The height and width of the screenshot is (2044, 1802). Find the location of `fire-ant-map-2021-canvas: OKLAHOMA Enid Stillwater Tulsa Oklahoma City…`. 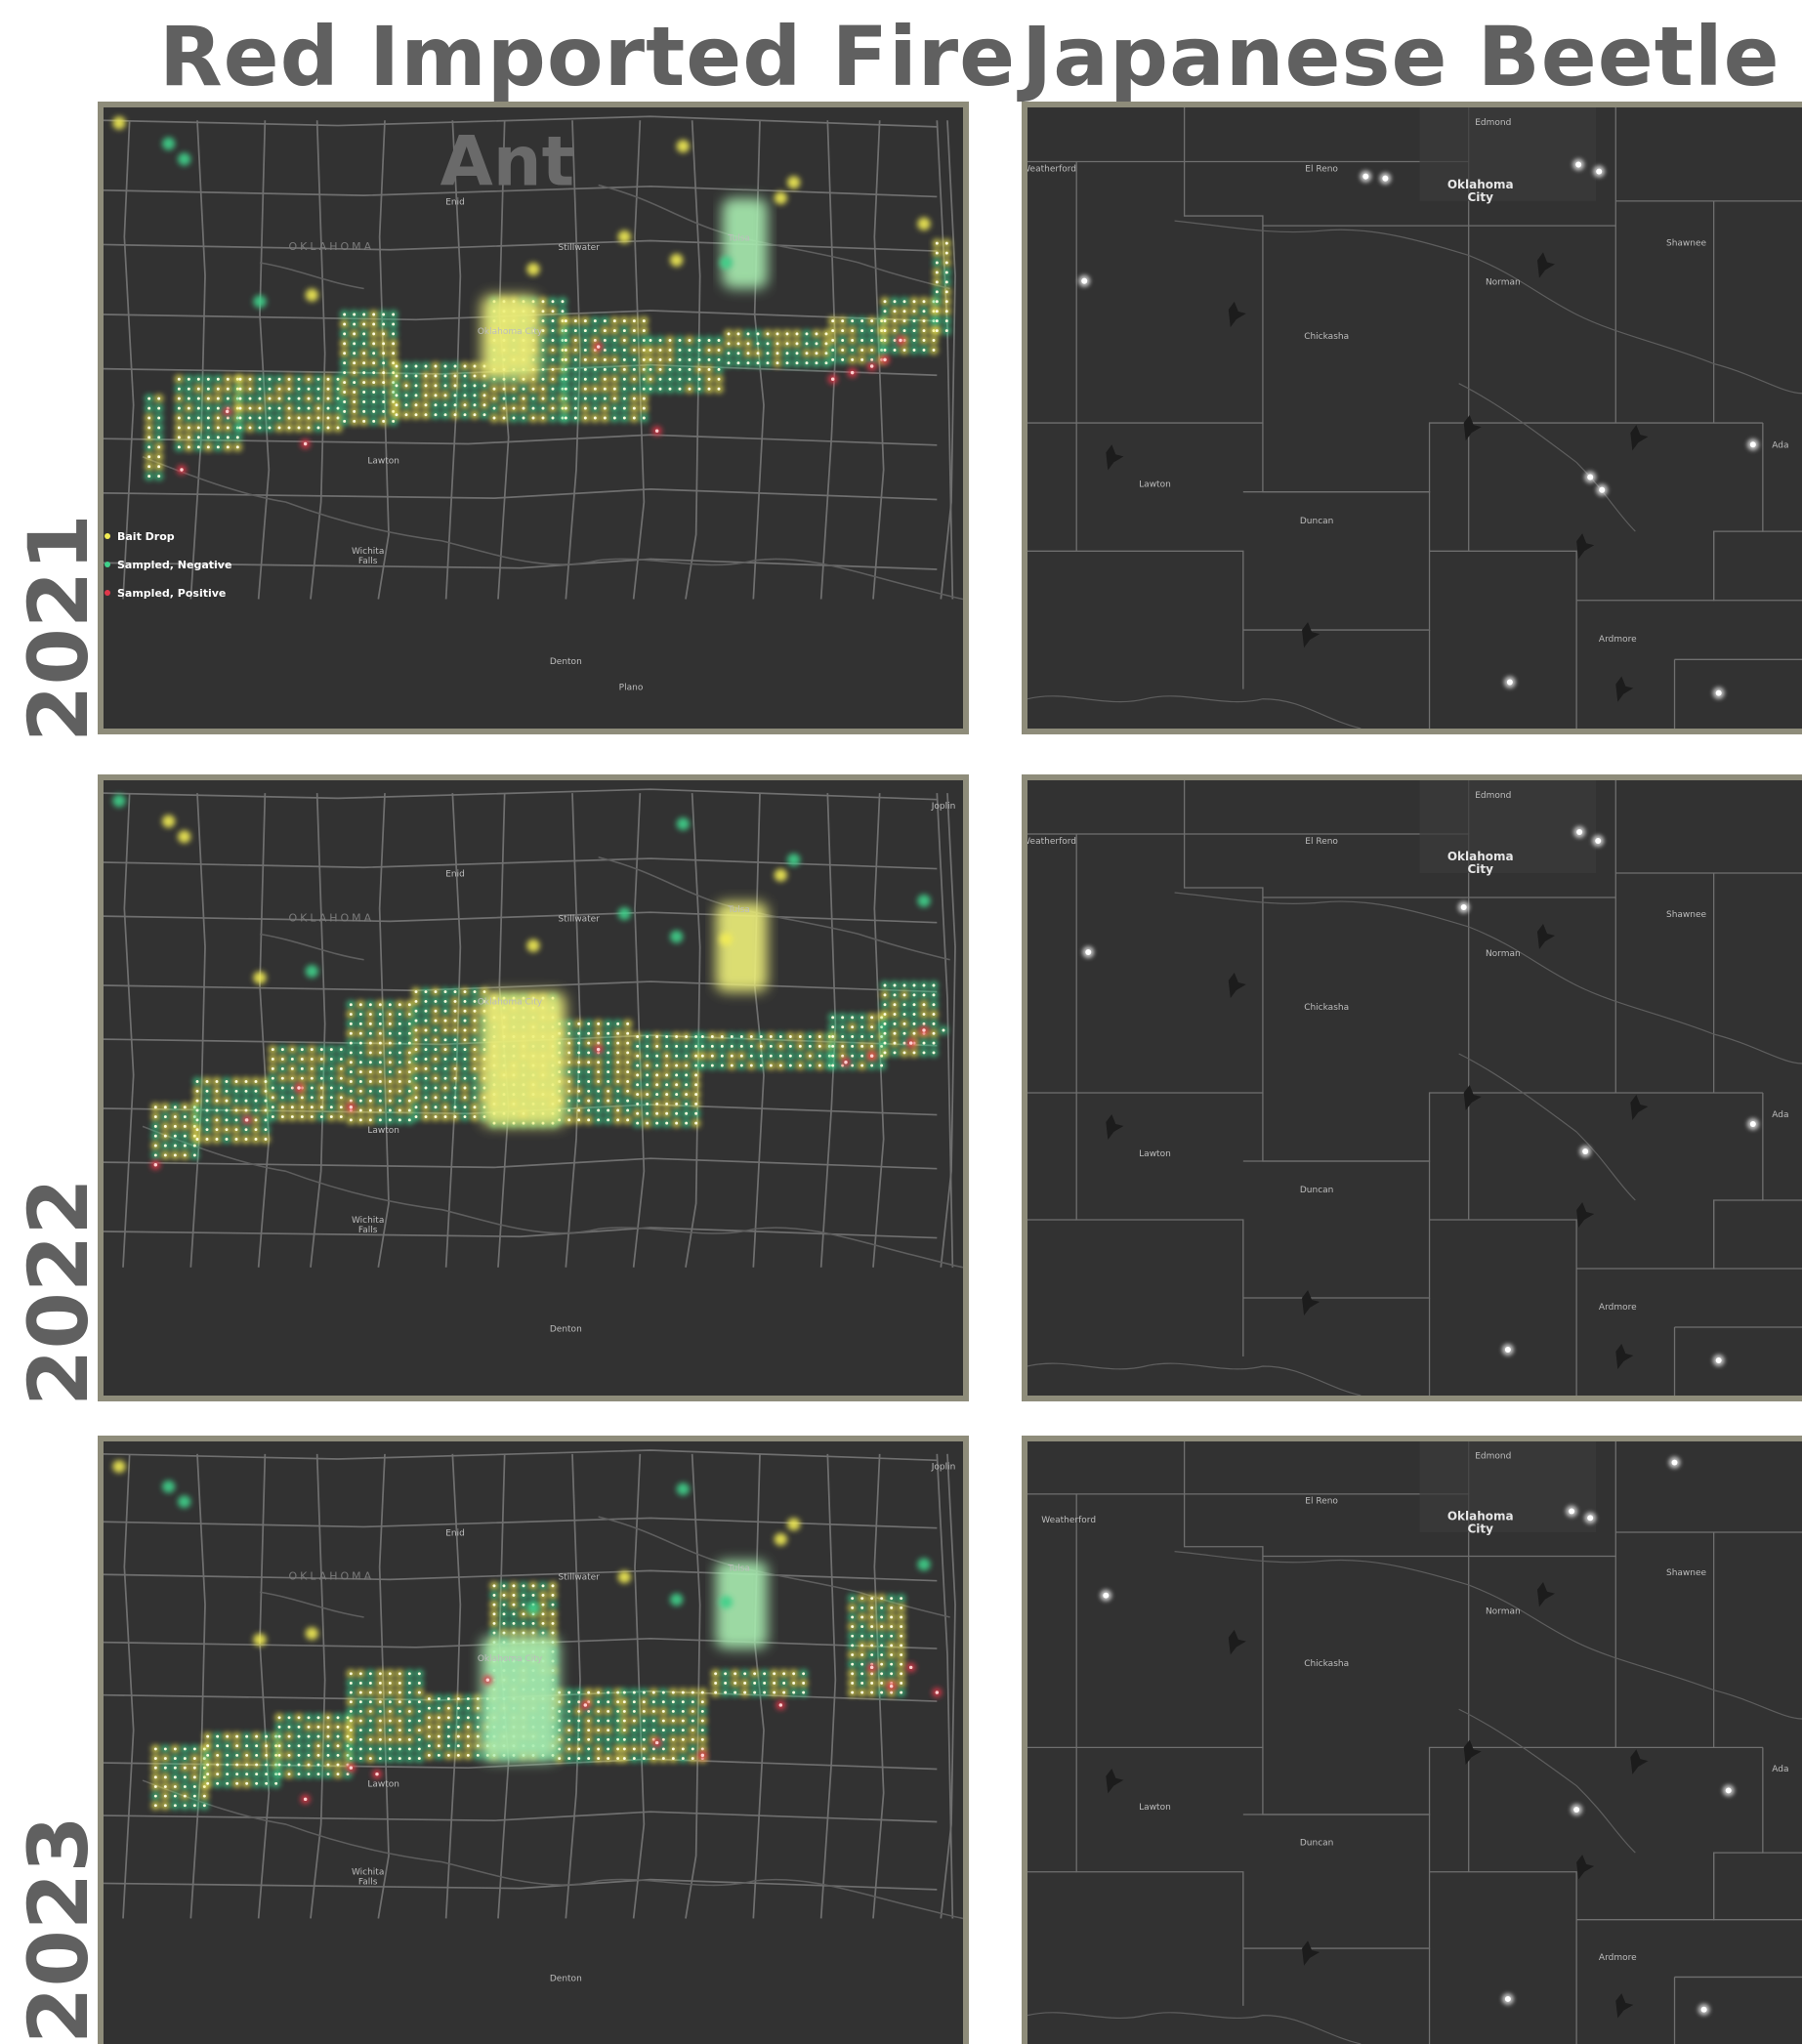

fire-ant-map-2021-canvas: OKLAHOMA Enid Stillwater Tulsa Oklahoma City… is located at coordinates (533, 418).